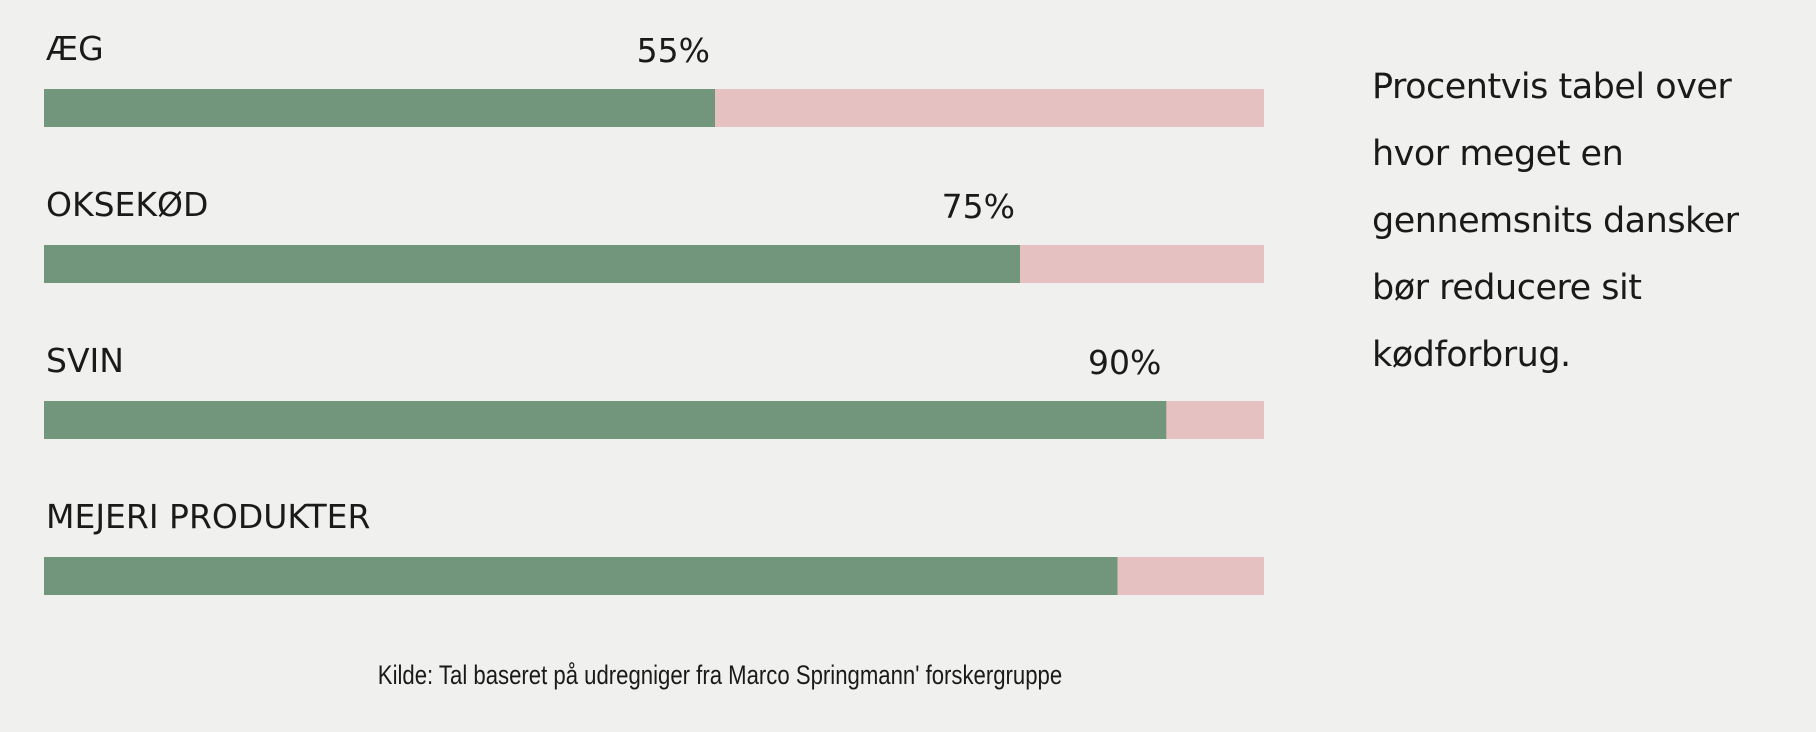  Describe the element at coordinates (581, 576) in the screenshot. I see `bar-reduce-mejeri-produkter` at that location.